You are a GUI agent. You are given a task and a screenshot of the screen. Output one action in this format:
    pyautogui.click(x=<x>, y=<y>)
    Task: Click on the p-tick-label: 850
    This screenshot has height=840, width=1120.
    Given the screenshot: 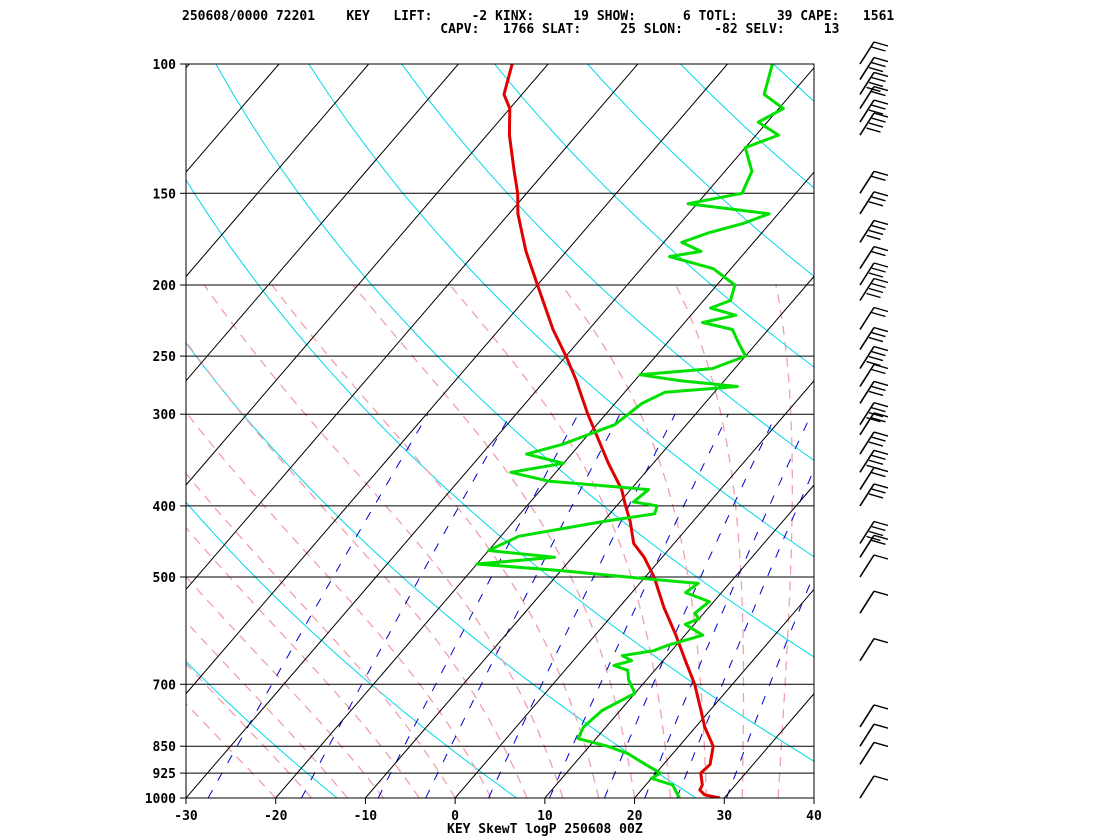 What is the action you would take?
    pyautogui.click(x=165, y=747)
    